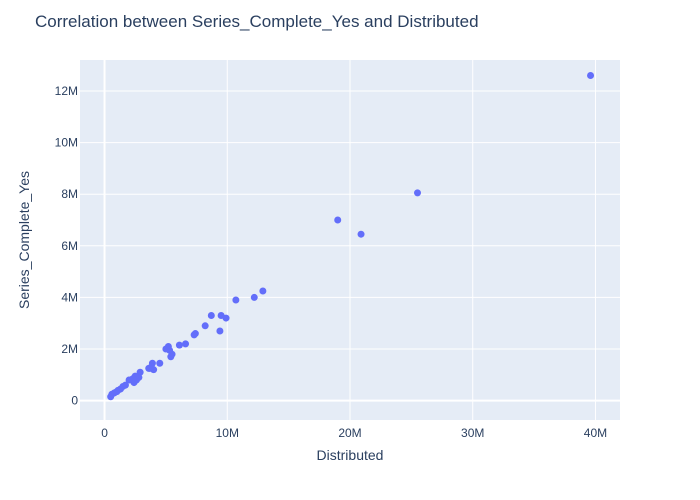 The width and height of the screenshot is (700, 500). Describe the element at coordinates (227, 433) in the screenshot. I see `x-tick-label: 10M` at that location.